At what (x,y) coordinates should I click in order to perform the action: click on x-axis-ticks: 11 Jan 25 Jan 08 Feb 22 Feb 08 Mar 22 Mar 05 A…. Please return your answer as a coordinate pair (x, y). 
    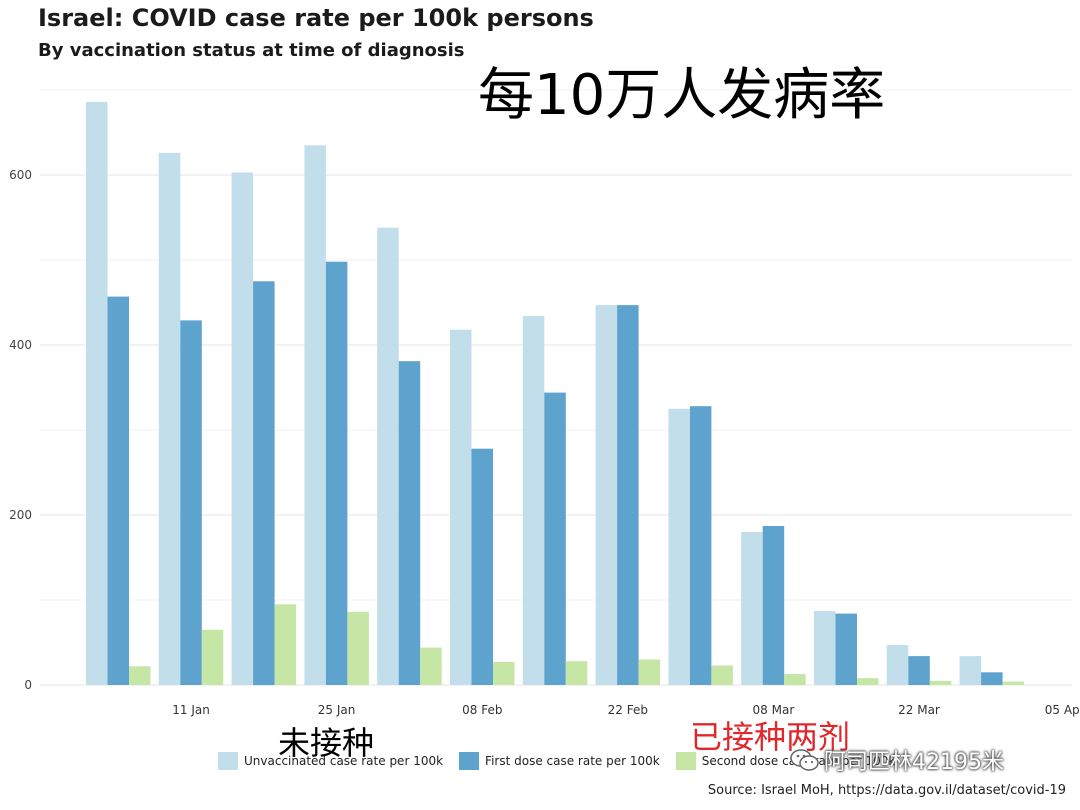
    Looking at the image, I should click on (626, 710).